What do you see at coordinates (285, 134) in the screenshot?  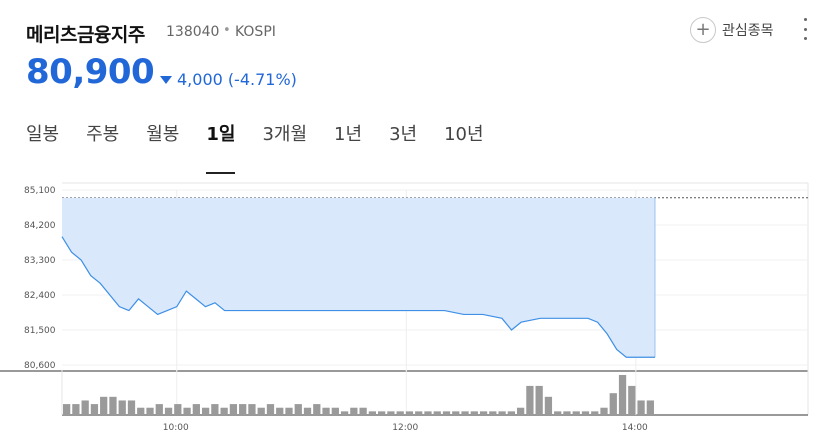 I see `tab-3month: 3개월` at bounding box center [285, 134].